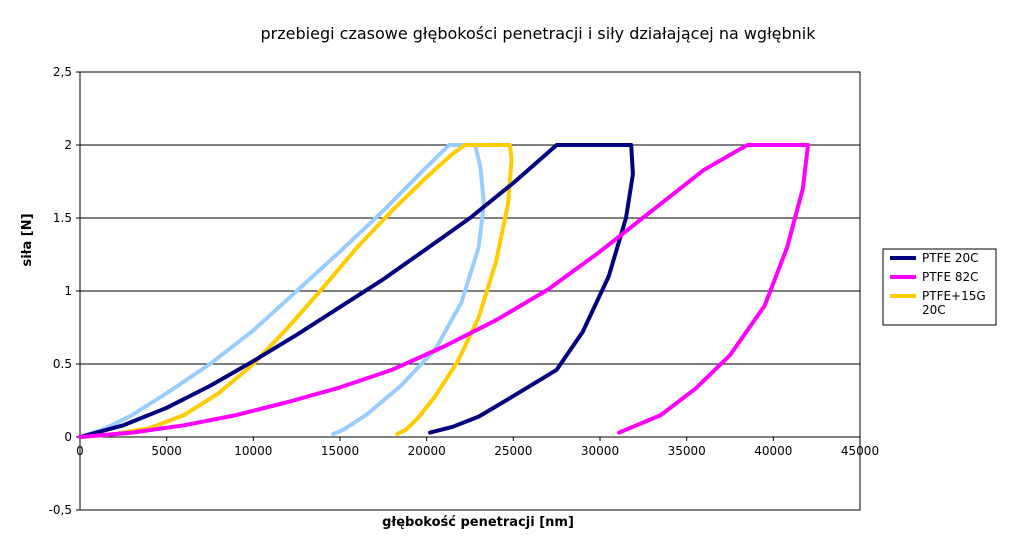  Describe the element at coordinates (253, 451) in the screenshot. I see `x-tick-label: 10000` at that location.